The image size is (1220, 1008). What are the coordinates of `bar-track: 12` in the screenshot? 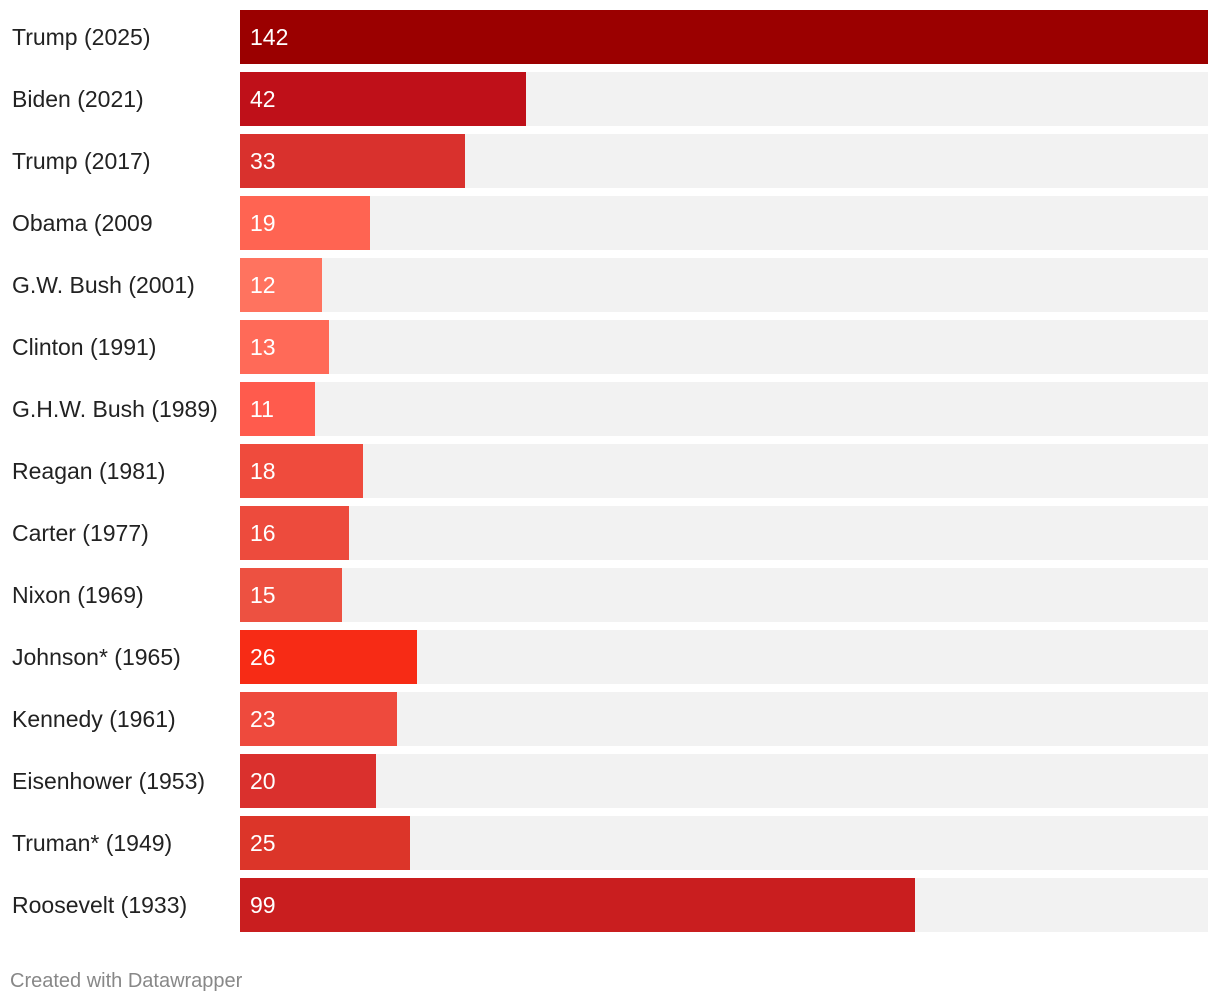 It's located at (724, 285).